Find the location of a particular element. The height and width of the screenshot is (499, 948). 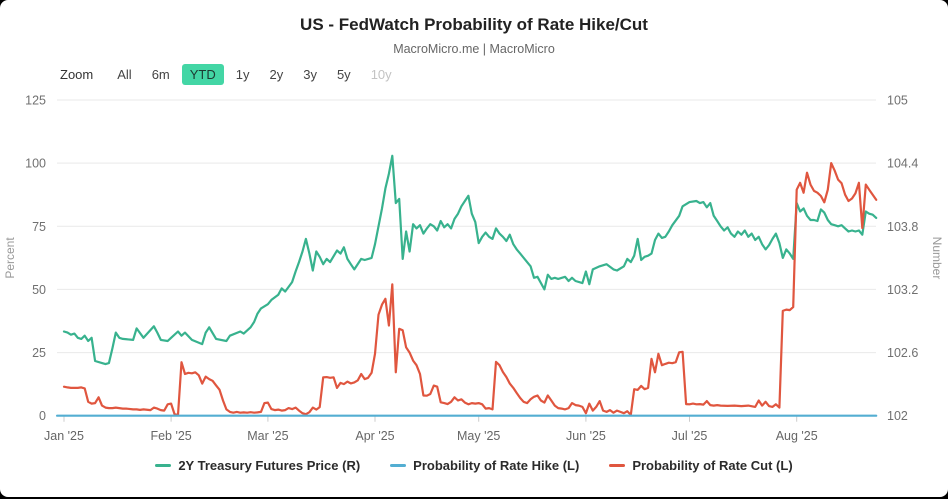

right-axis-tick-label: 103.2 is located at coordinates (902, 290).